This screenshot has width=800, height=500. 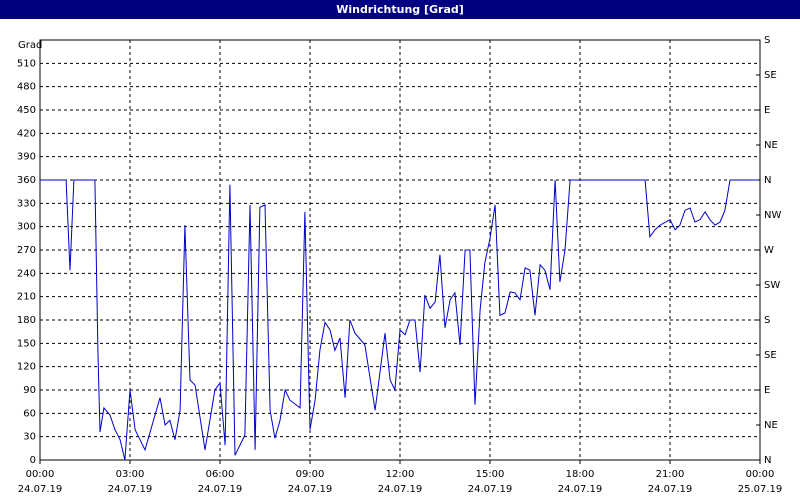 What do you see at coordinates (26, 110) in the screenshot?
I see `y-tick-label: 450` at bounding box center [26, 110].